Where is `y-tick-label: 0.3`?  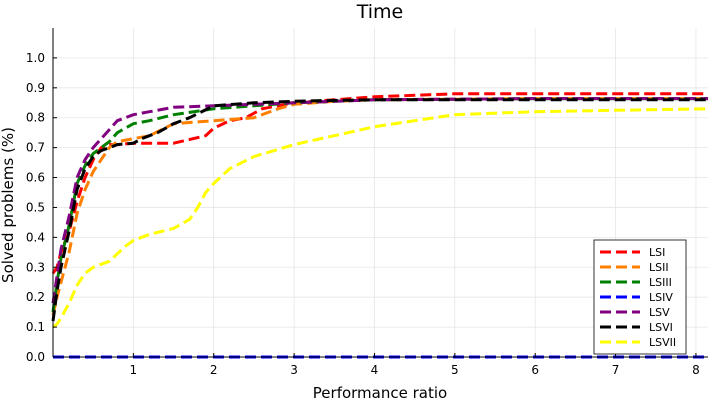 y-tick-label: 0.3 is located at coordinates (35, 267).